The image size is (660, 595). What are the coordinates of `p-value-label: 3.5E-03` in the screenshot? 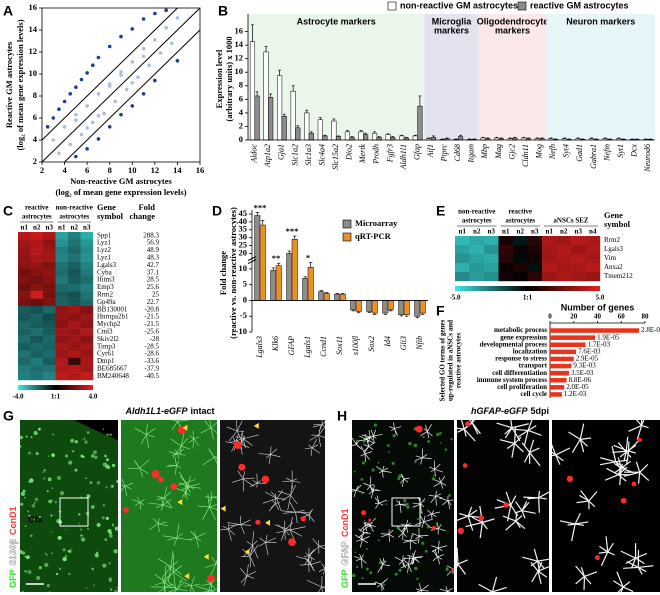 It's located at (582, 373).